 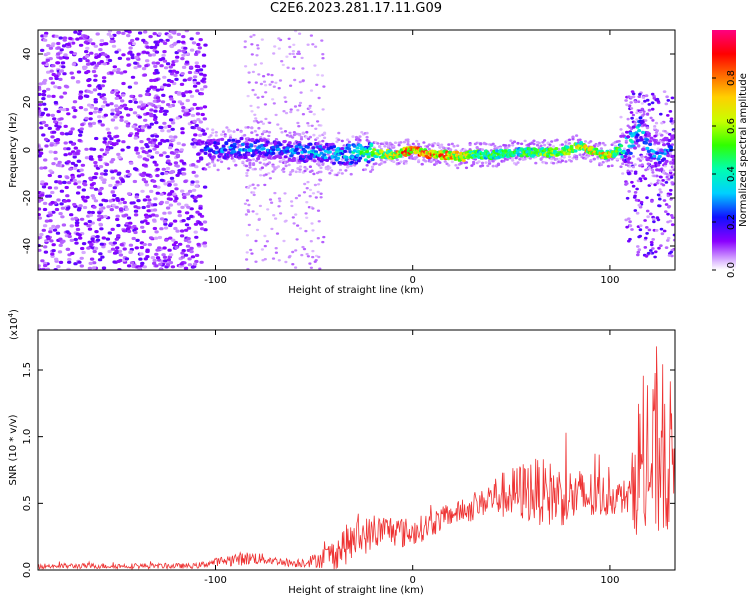 I want to click on y-tick-label: 20, so click(x=27, y=102).